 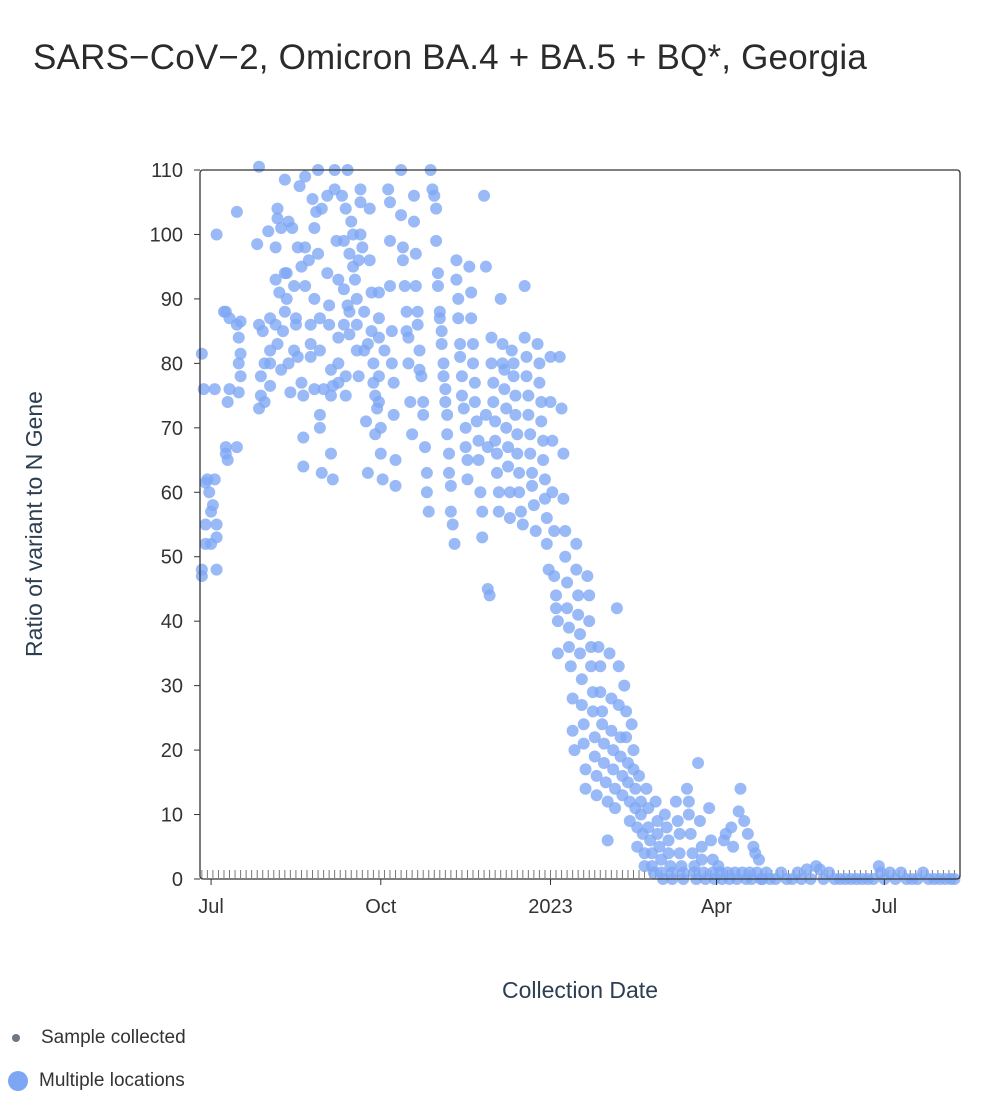 I want to click on multiple-dot-icon, so click(x=18, y=1081).